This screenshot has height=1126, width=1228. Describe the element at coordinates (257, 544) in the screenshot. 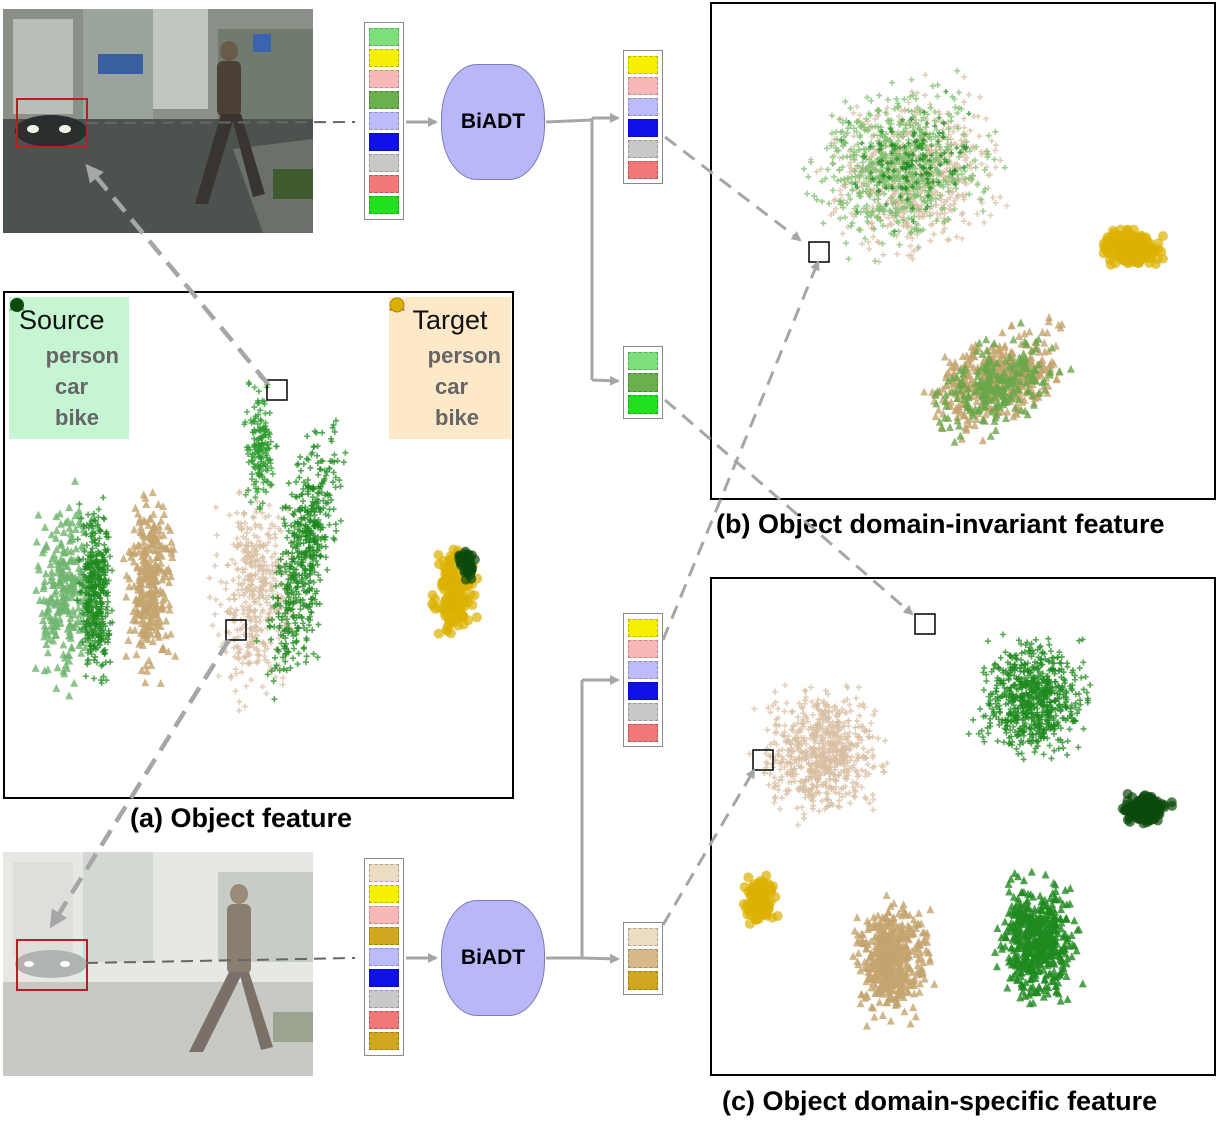

I see `scatter-plot-a` at that location.